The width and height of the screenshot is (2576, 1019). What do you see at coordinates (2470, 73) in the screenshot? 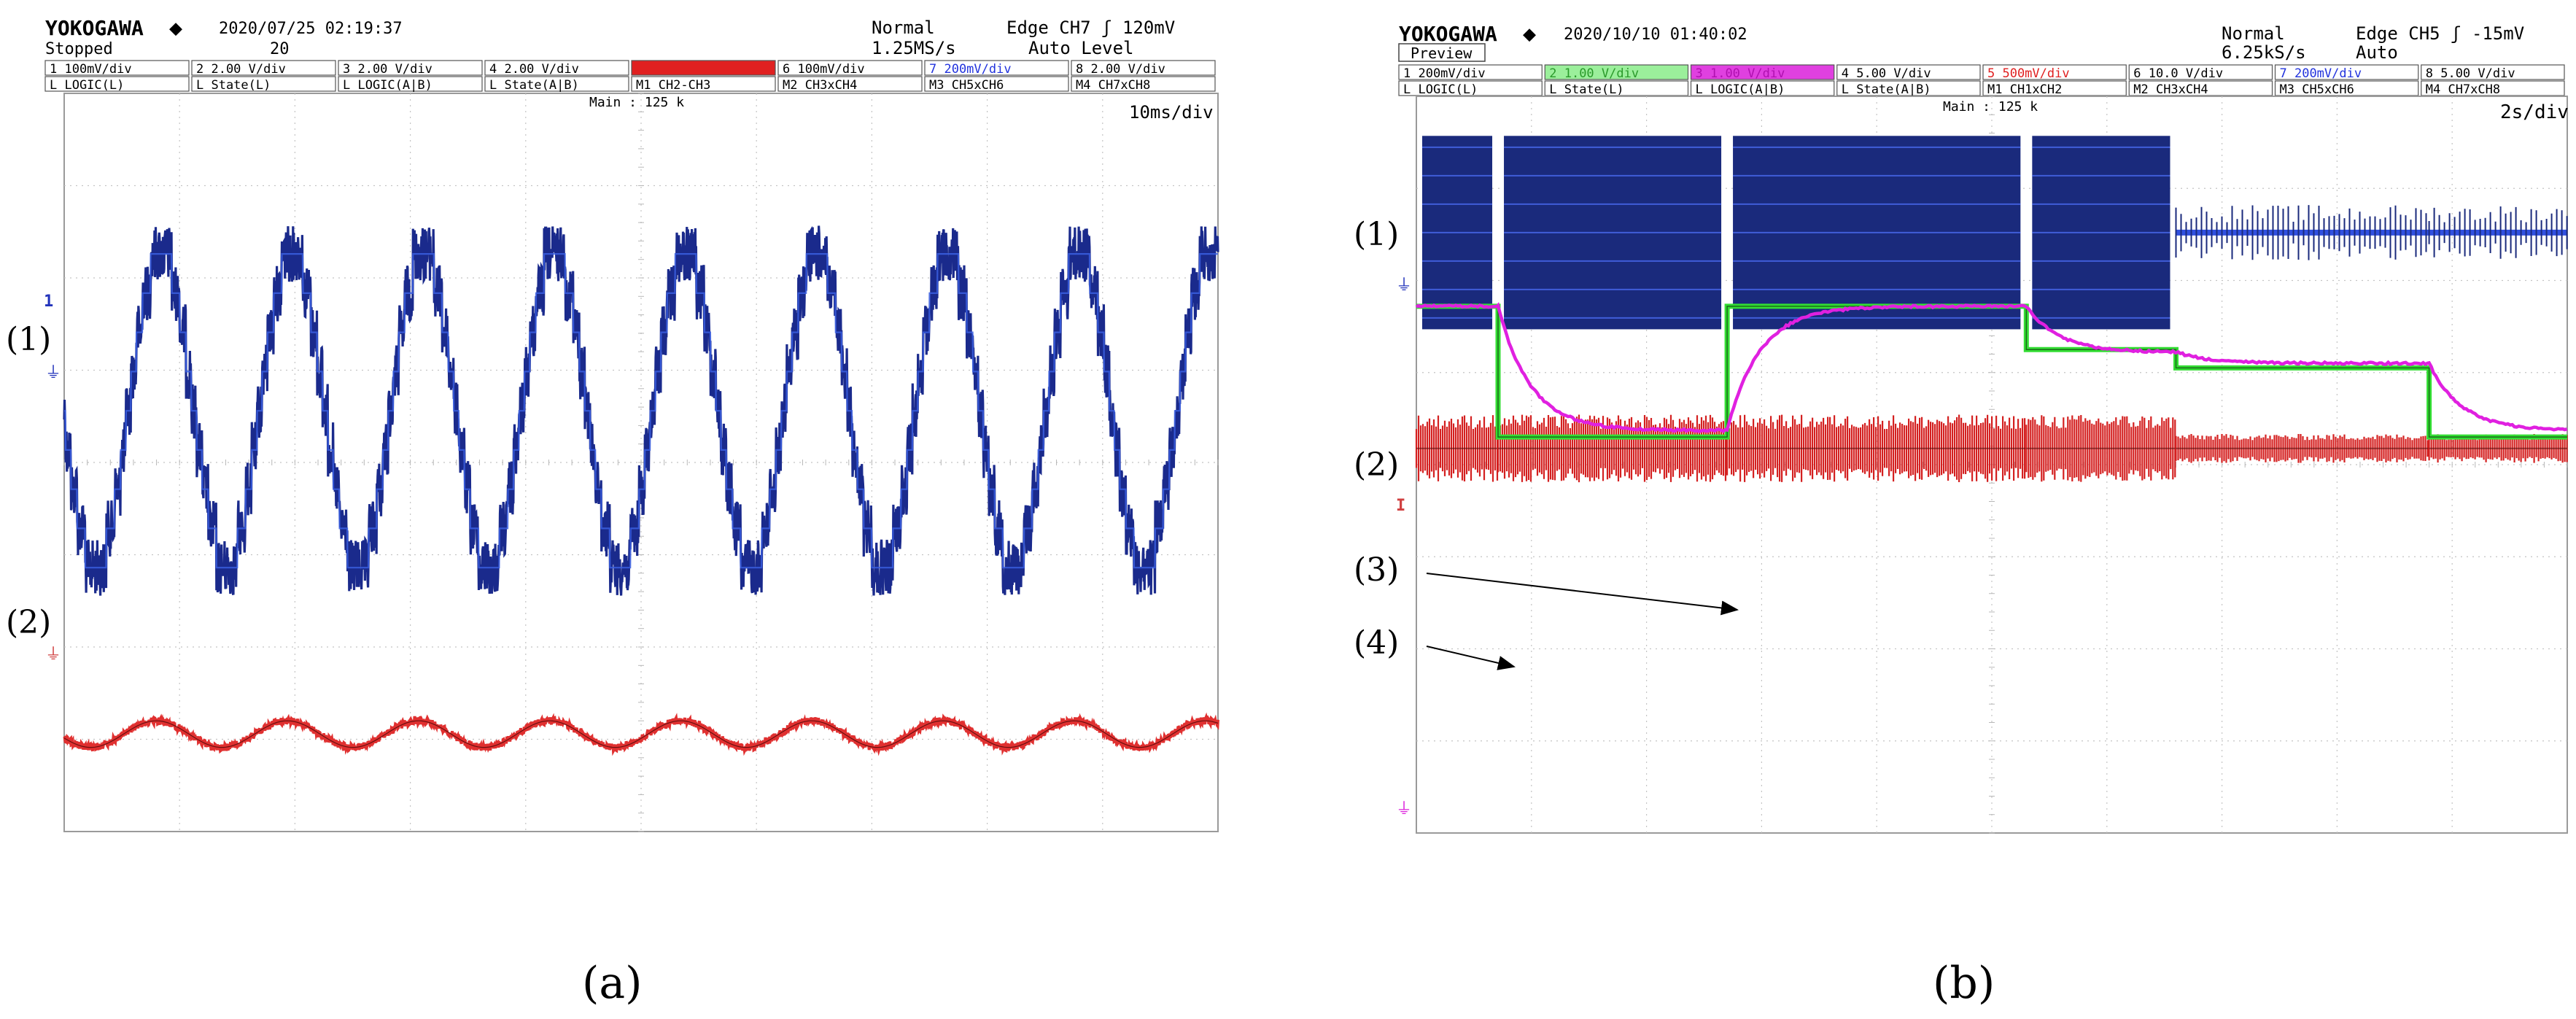
I see `channel-8-setting: 8 5.00 V/div` at bounding box center [2470, 73].